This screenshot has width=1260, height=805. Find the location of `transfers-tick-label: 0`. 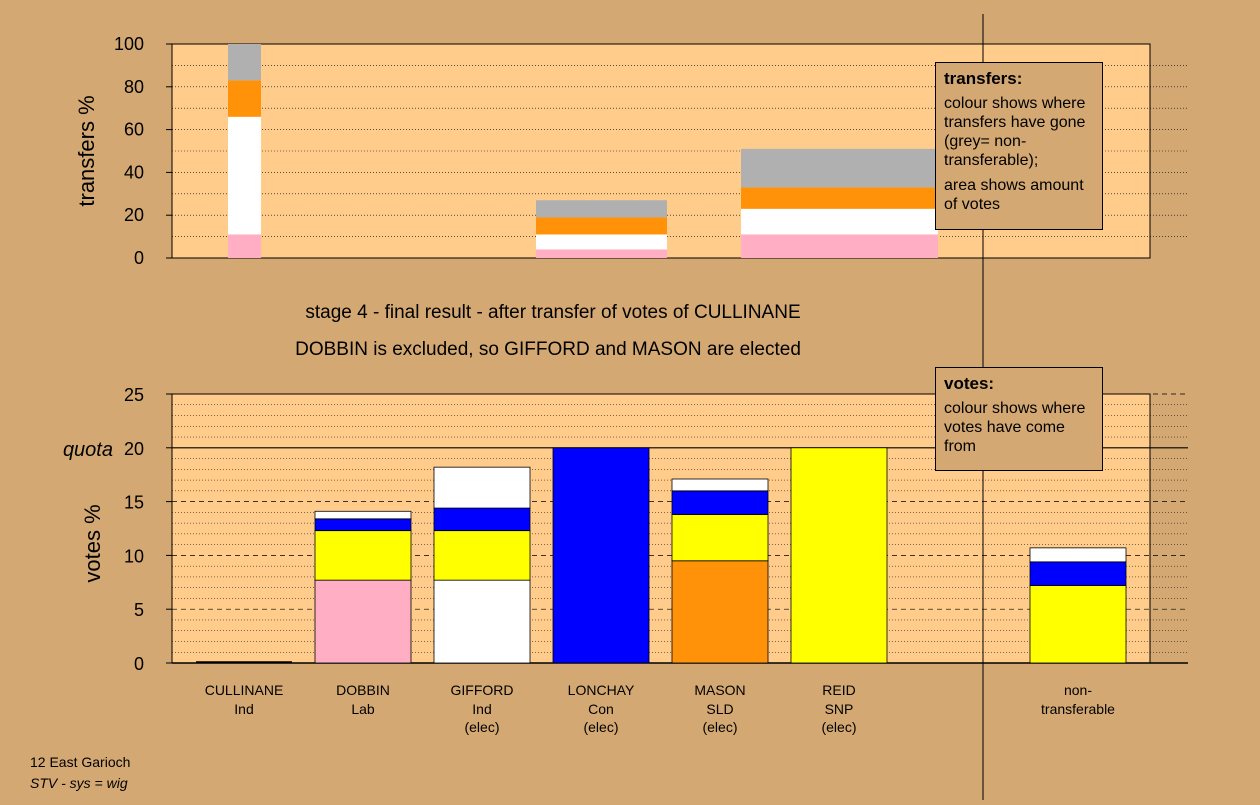

transfers-tick-label: 0 is located at coordinates (139, 258).